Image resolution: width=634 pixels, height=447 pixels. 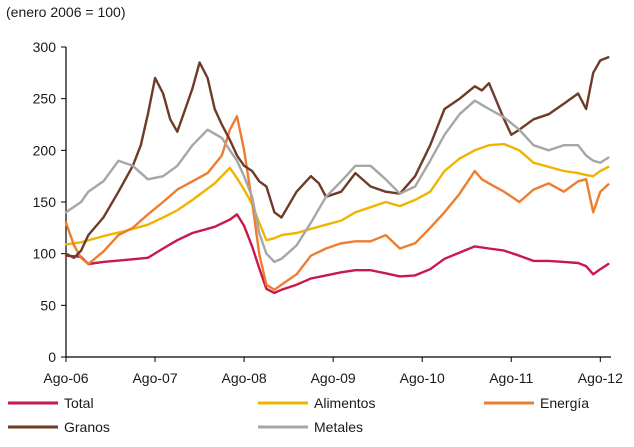 I want to click on x-tick-label: Ago-07, so click(x=154, y=378).